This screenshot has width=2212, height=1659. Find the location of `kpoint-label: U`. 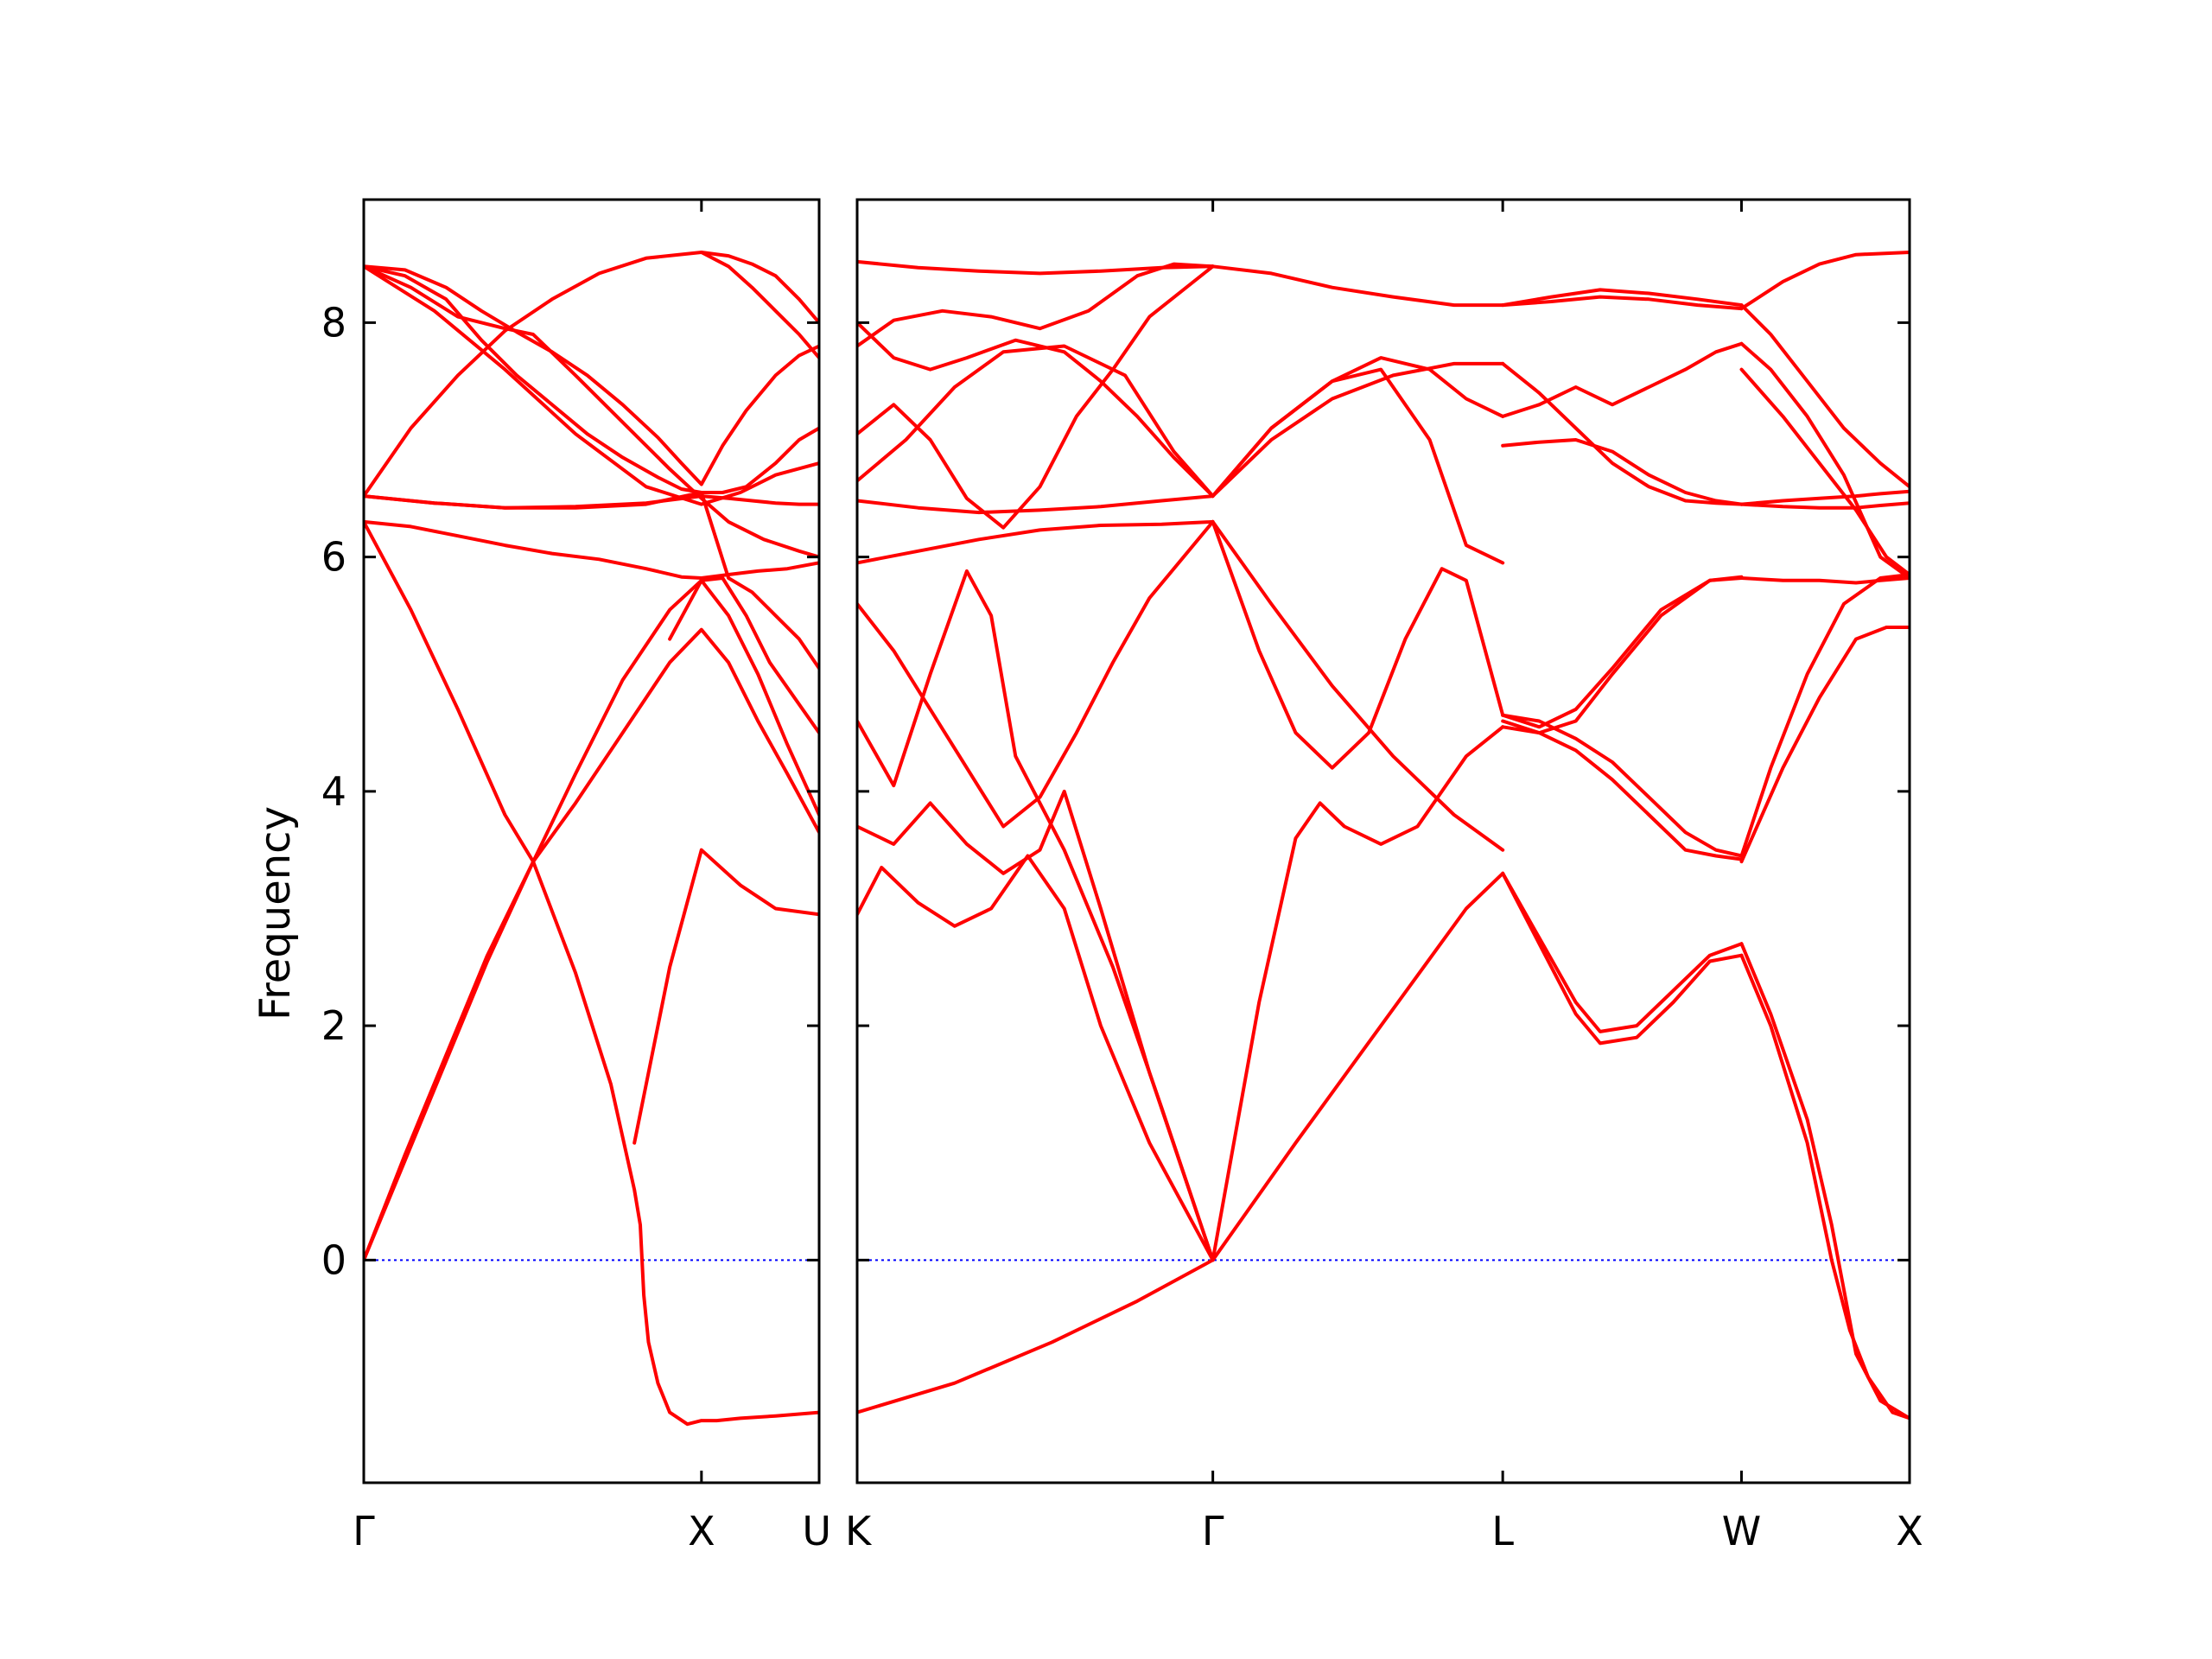

kpoint-label: U is located at coordinates (816, 1531).